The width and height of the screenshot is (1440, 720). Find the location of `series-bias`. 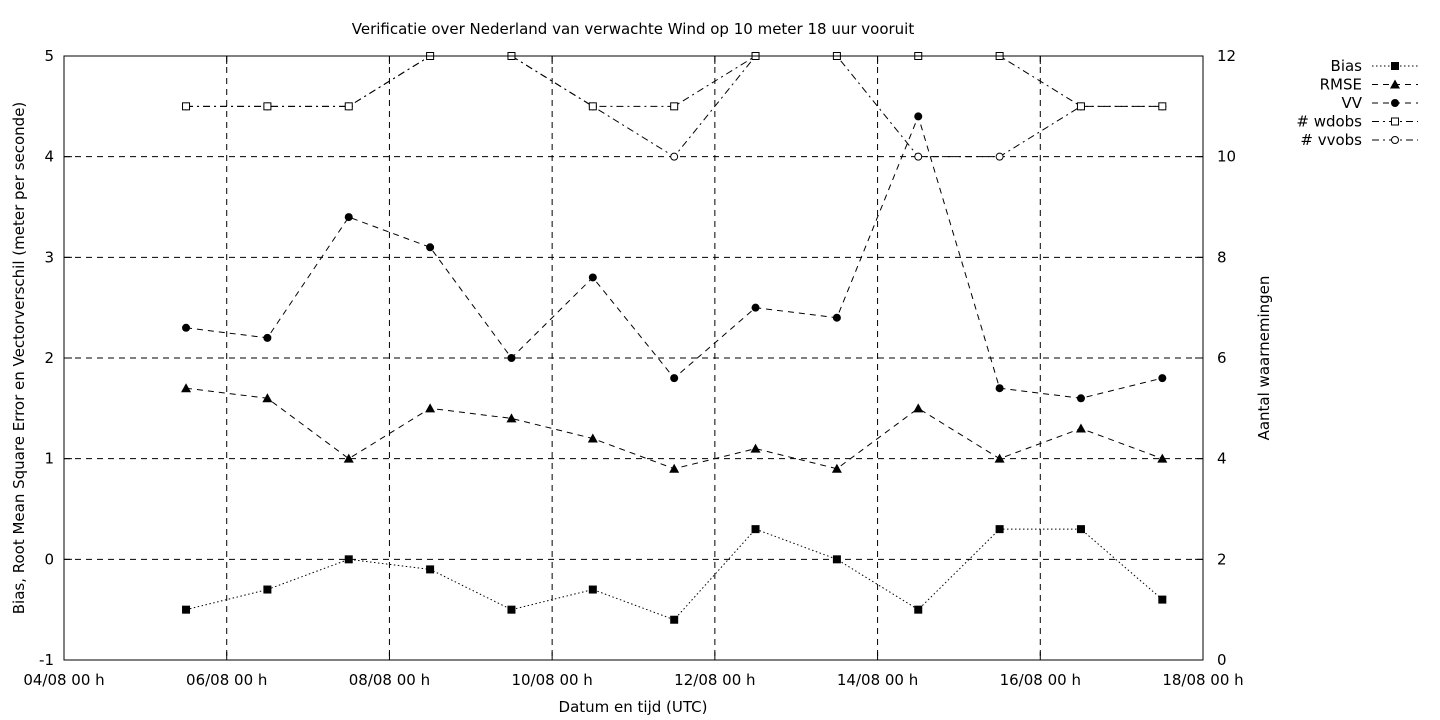

series-bias is located at coordinates (674, 574).